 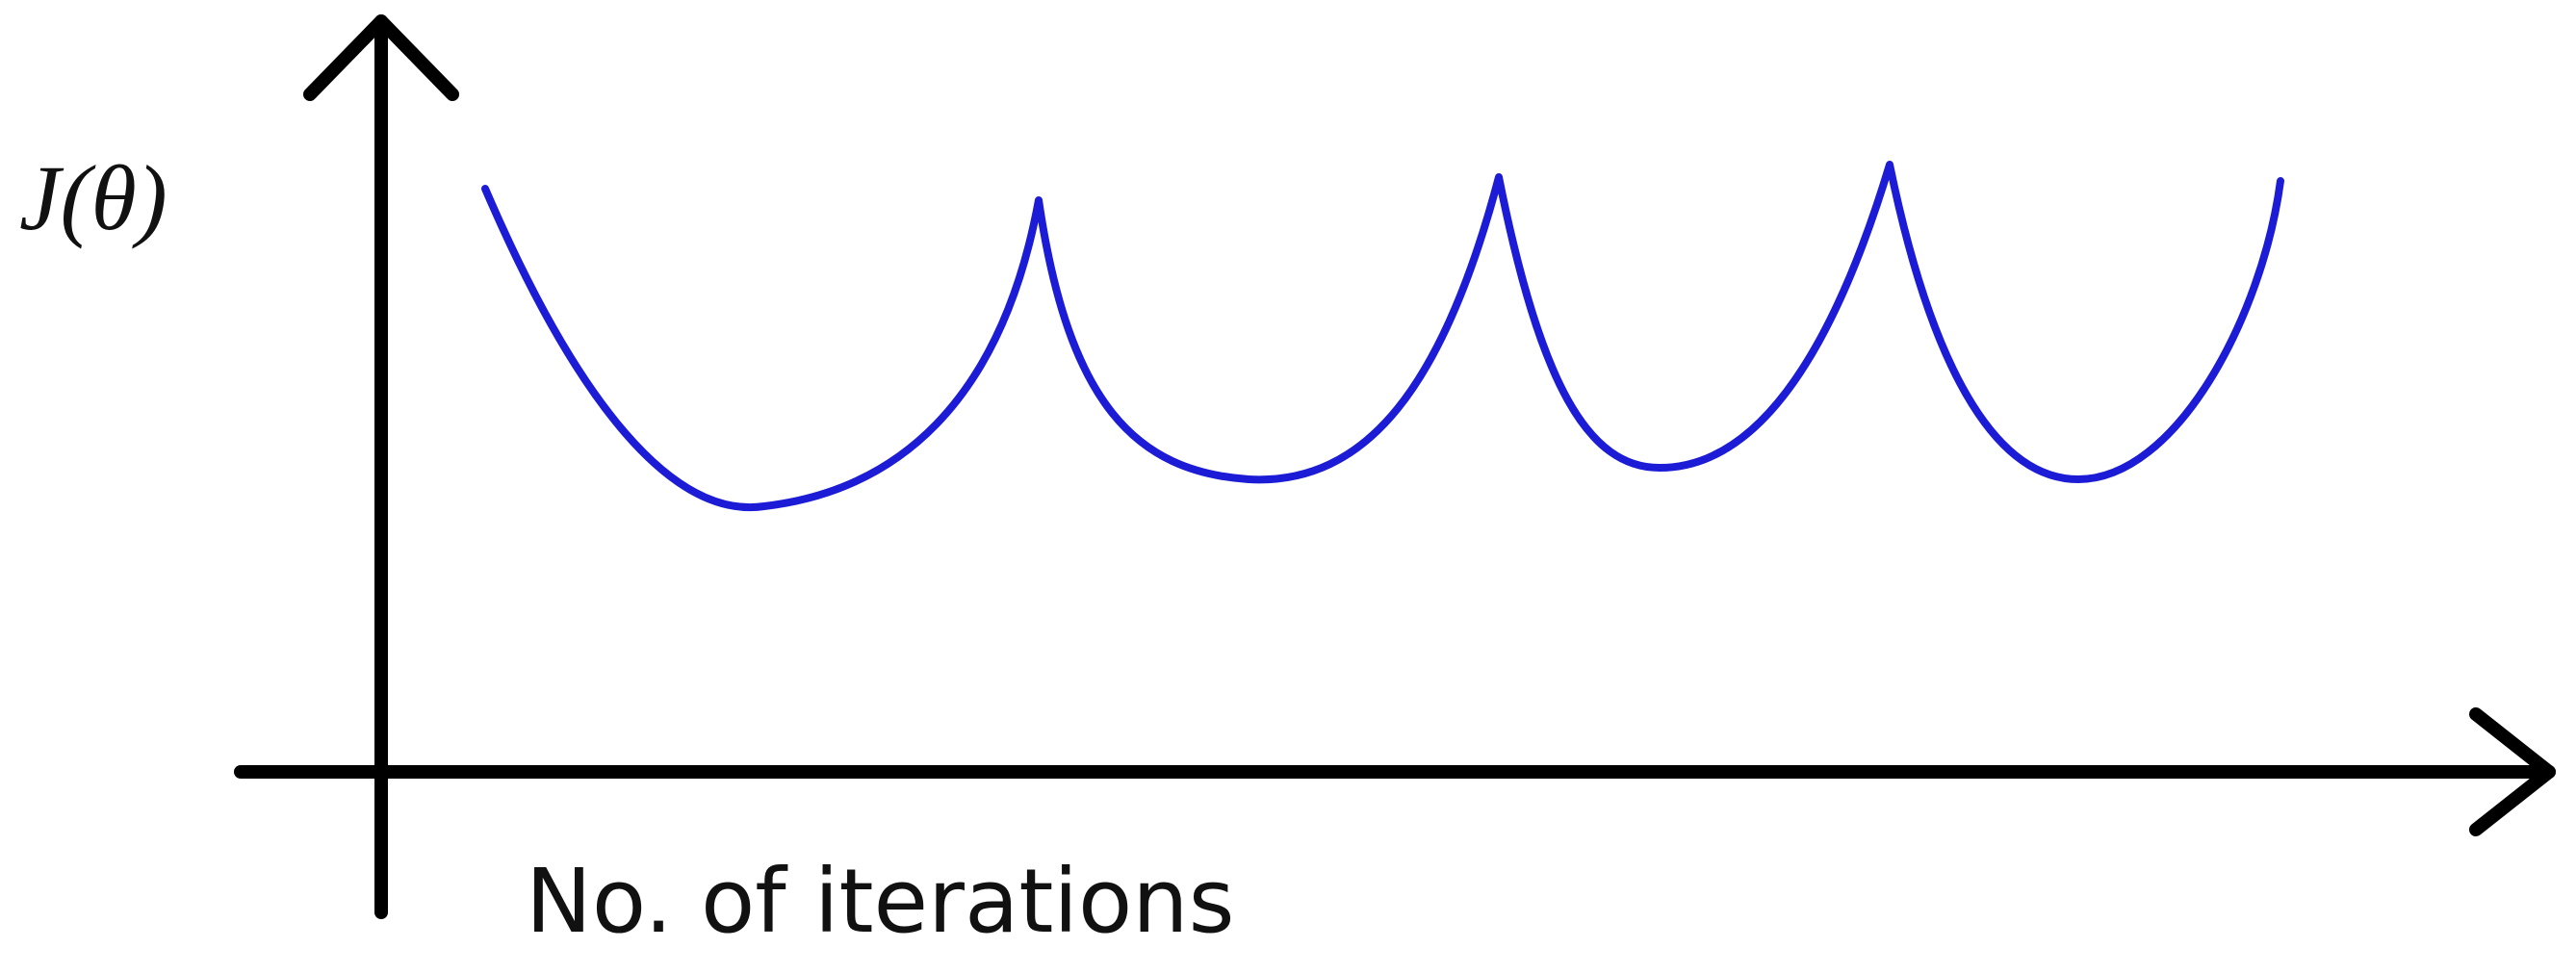 I want to click on x-axis-arrow, so click(x=2512, y=771).